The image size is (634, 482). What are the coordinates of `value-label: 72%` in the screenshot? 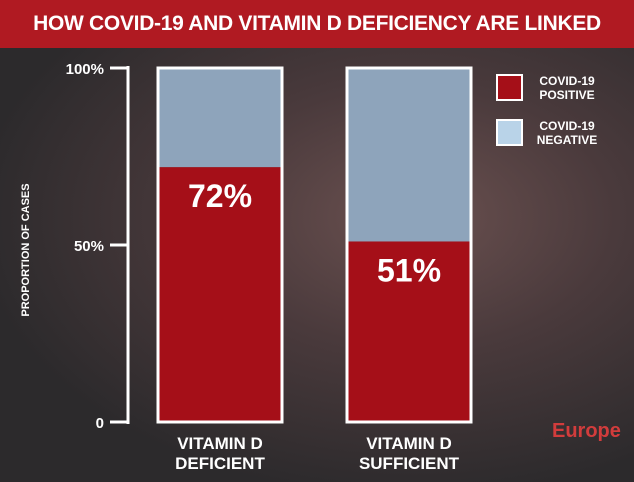 It's located at (220, 196).